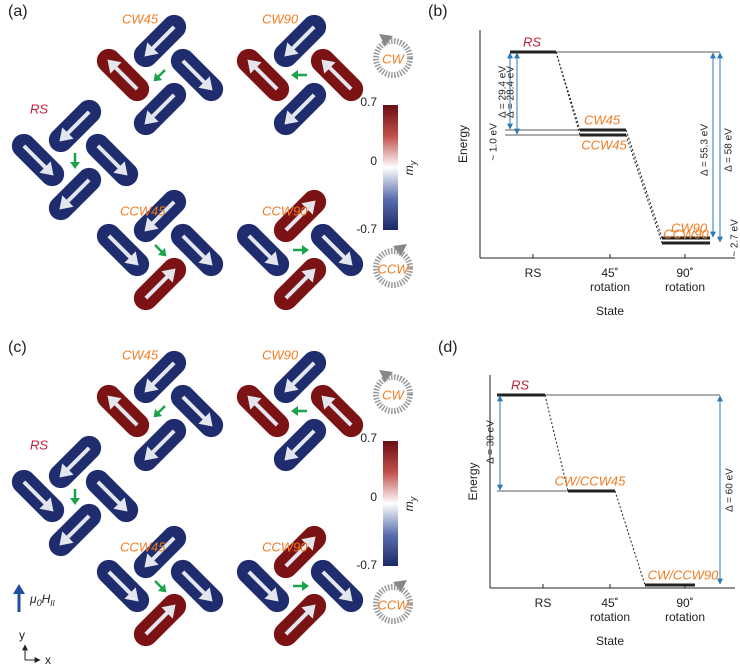 This screenshot has height=668, width=740. What do you see at coordinates (18, 11) in the screenshot?
I see `panel-label: (a)` at bounding box center [18, 11].